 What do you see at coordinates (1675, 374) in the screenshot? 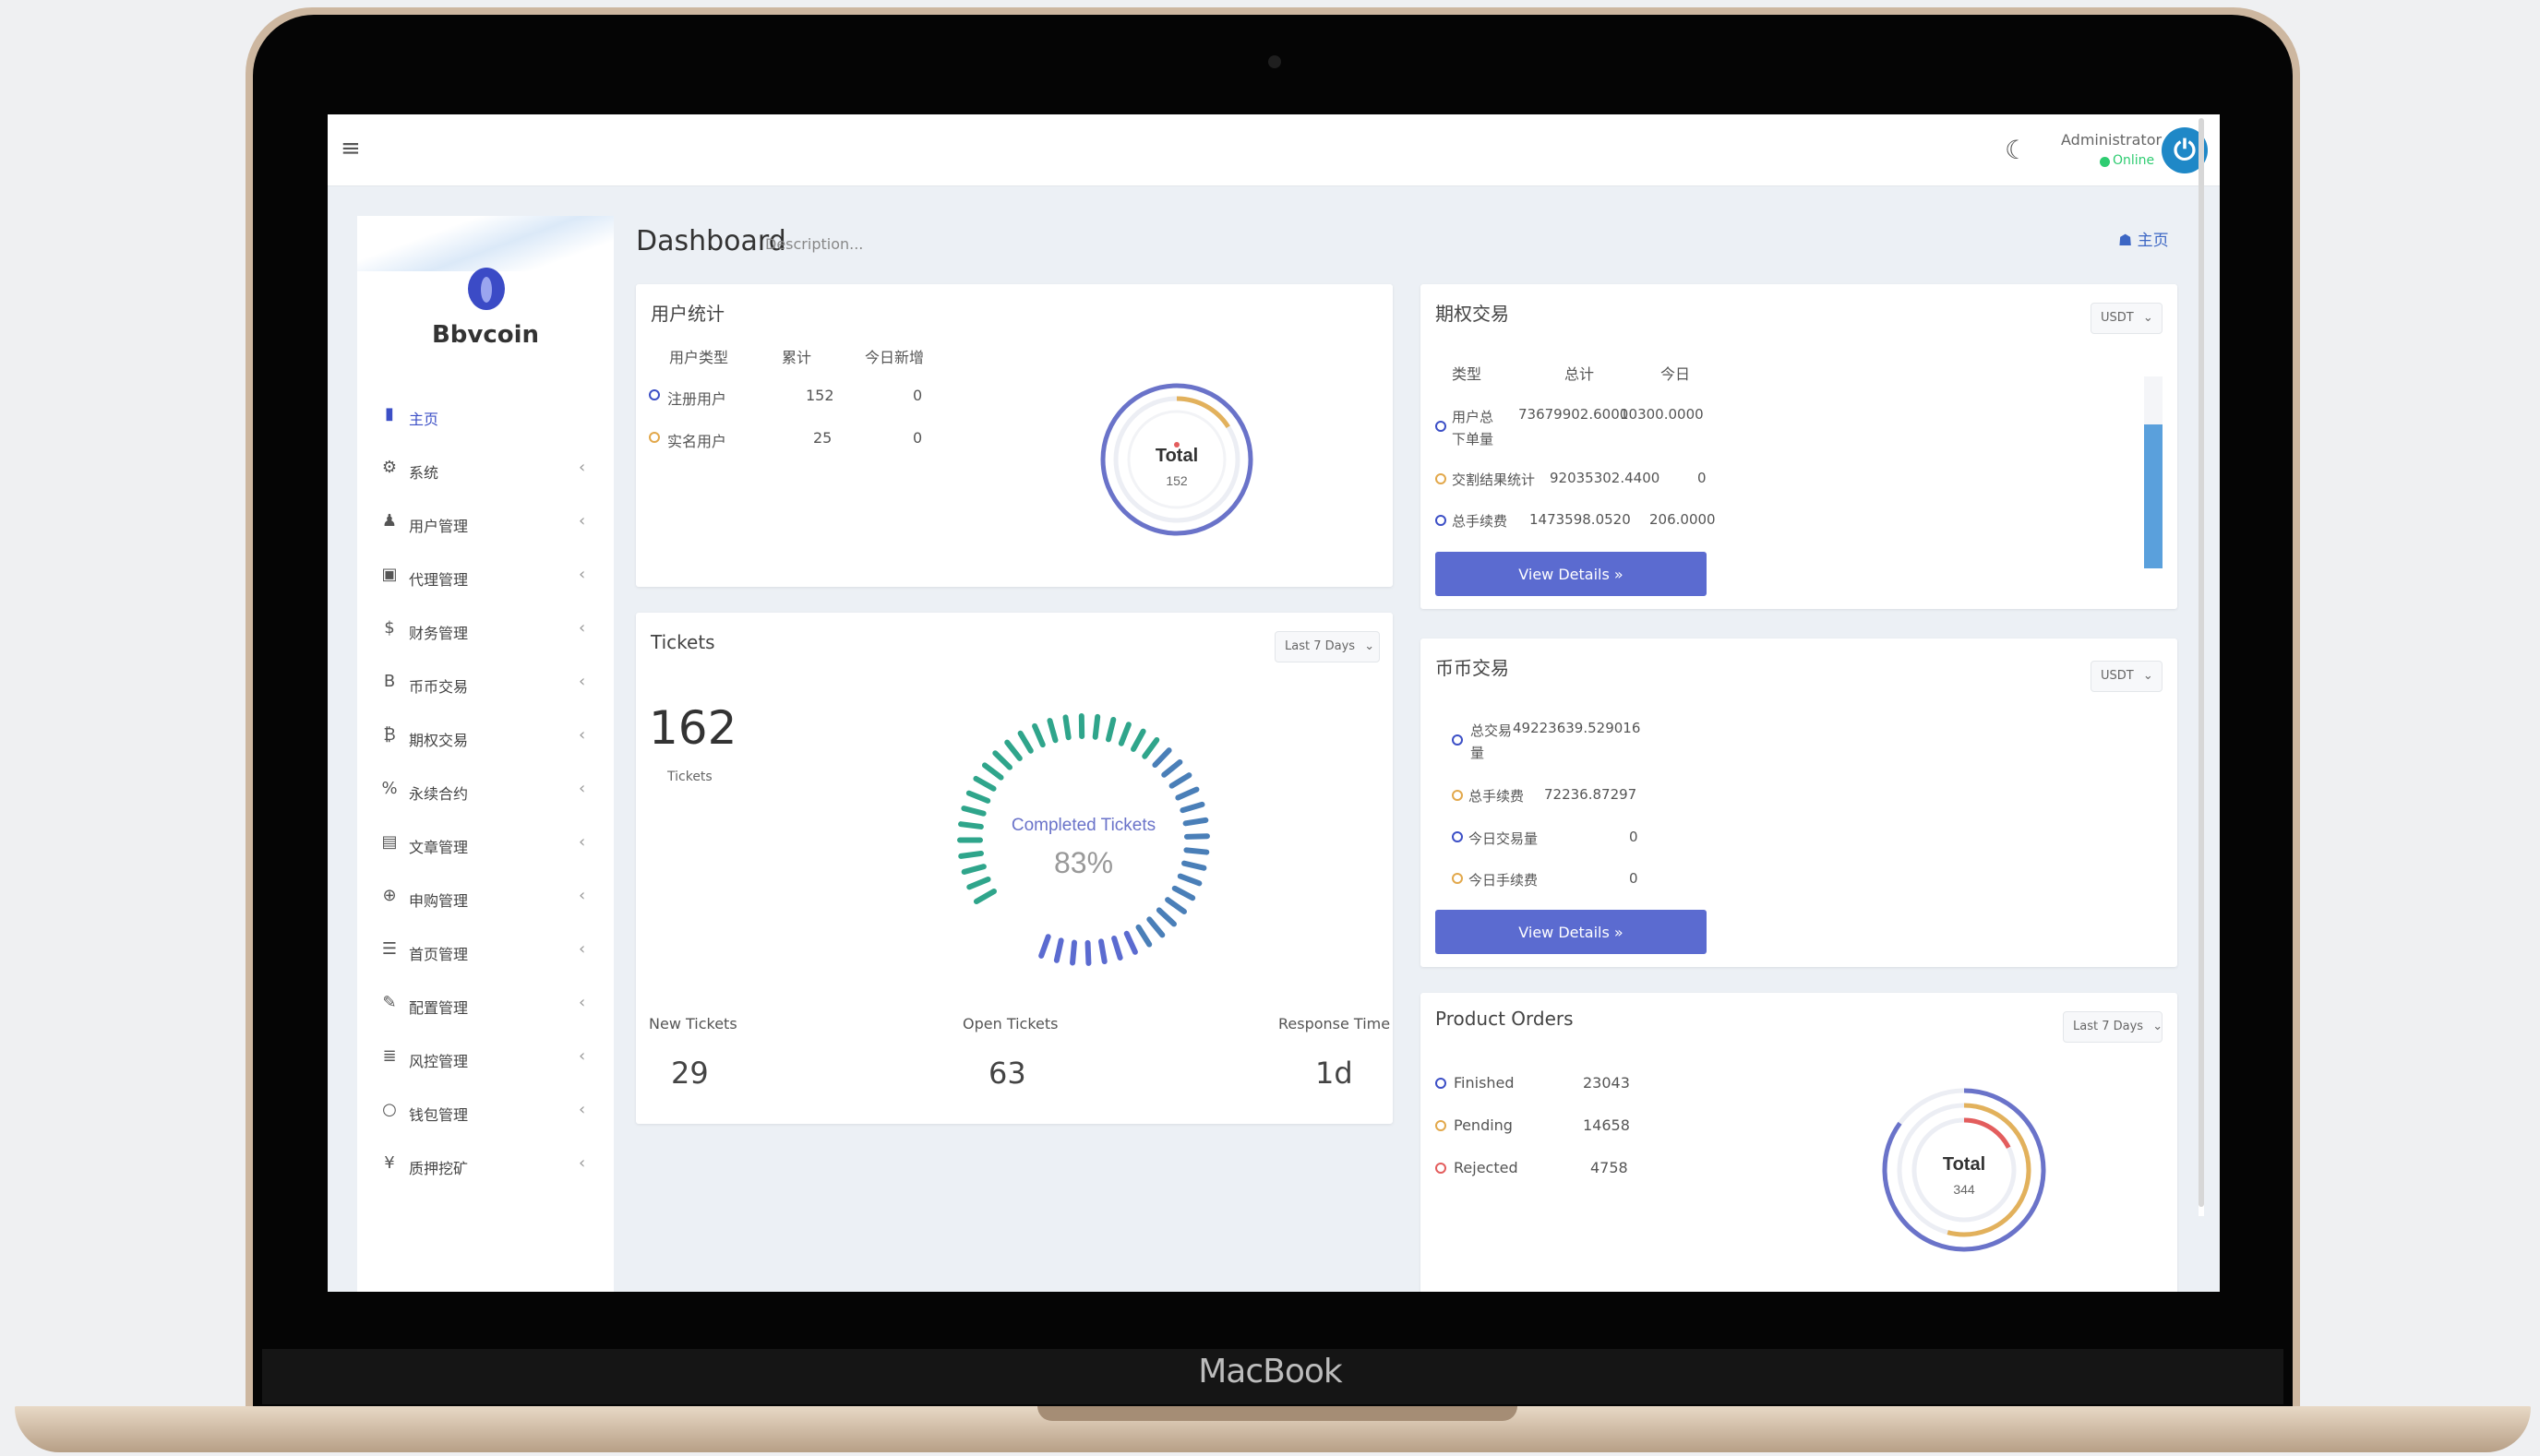
I see `table-header: 今日` at bounding box center [1675, 374].